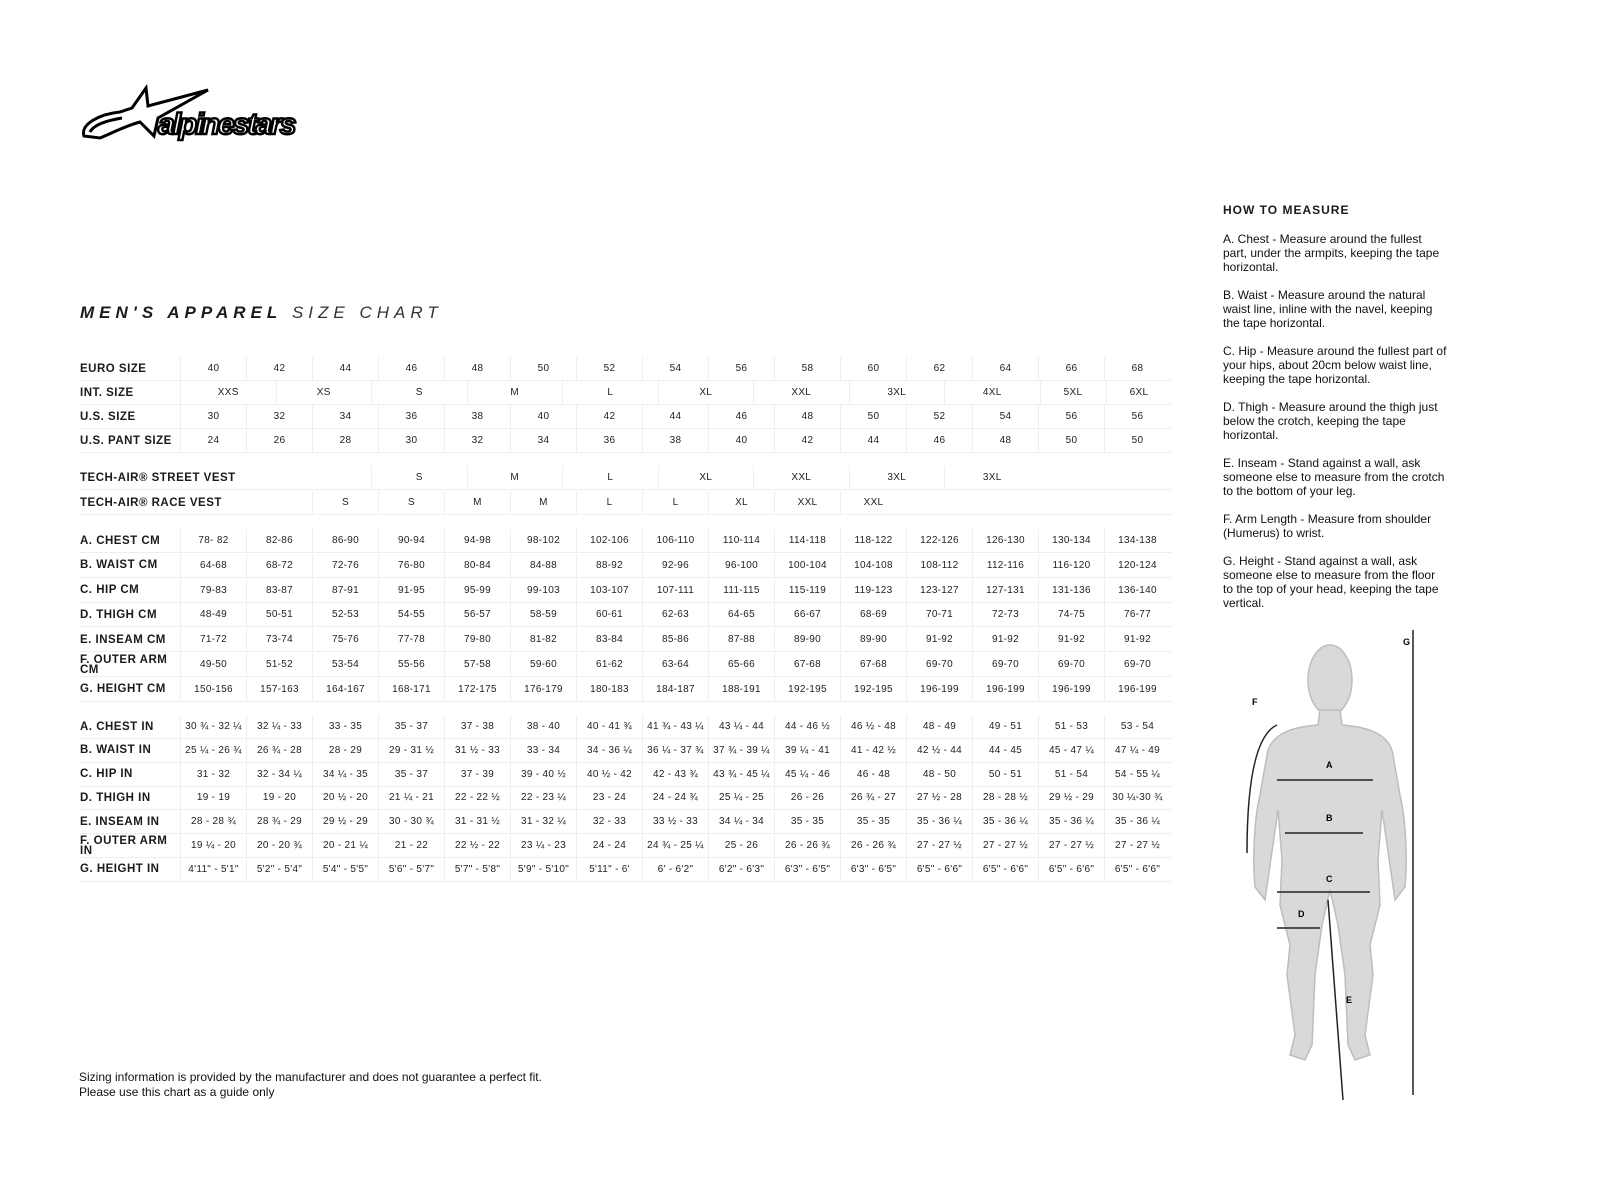 This screenshot has width=1600, height=1200. I want to click on cell: 110-114, so click(741, 540).